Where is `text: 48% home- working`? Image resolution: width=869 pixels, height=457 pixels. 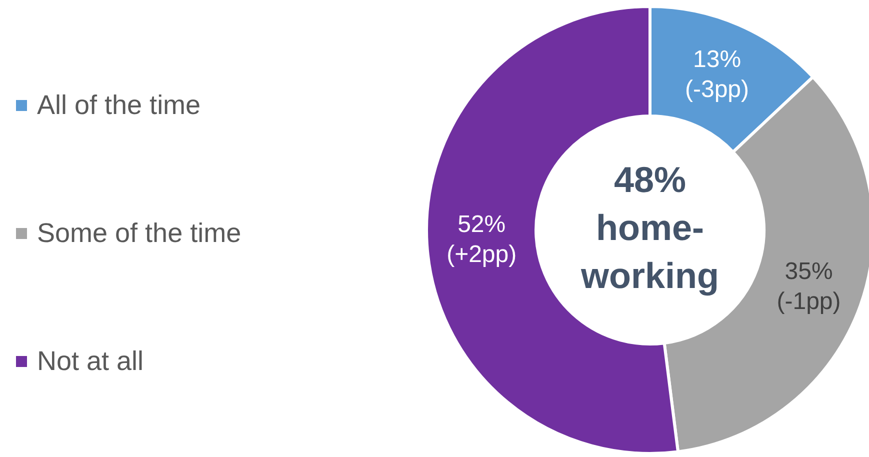 text: 48% home- working is located at coordinates (650, 227).